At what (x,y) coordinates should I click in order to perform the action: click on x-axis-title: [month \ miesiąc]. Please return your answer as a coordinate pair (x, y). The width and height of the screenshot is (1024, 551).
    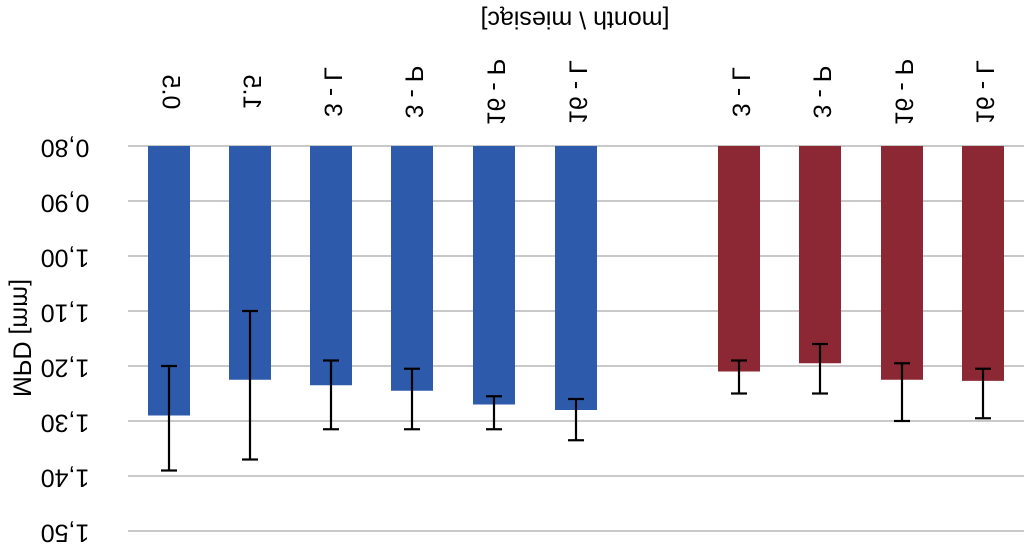
    Looking at the image, I should click on (575, 19).